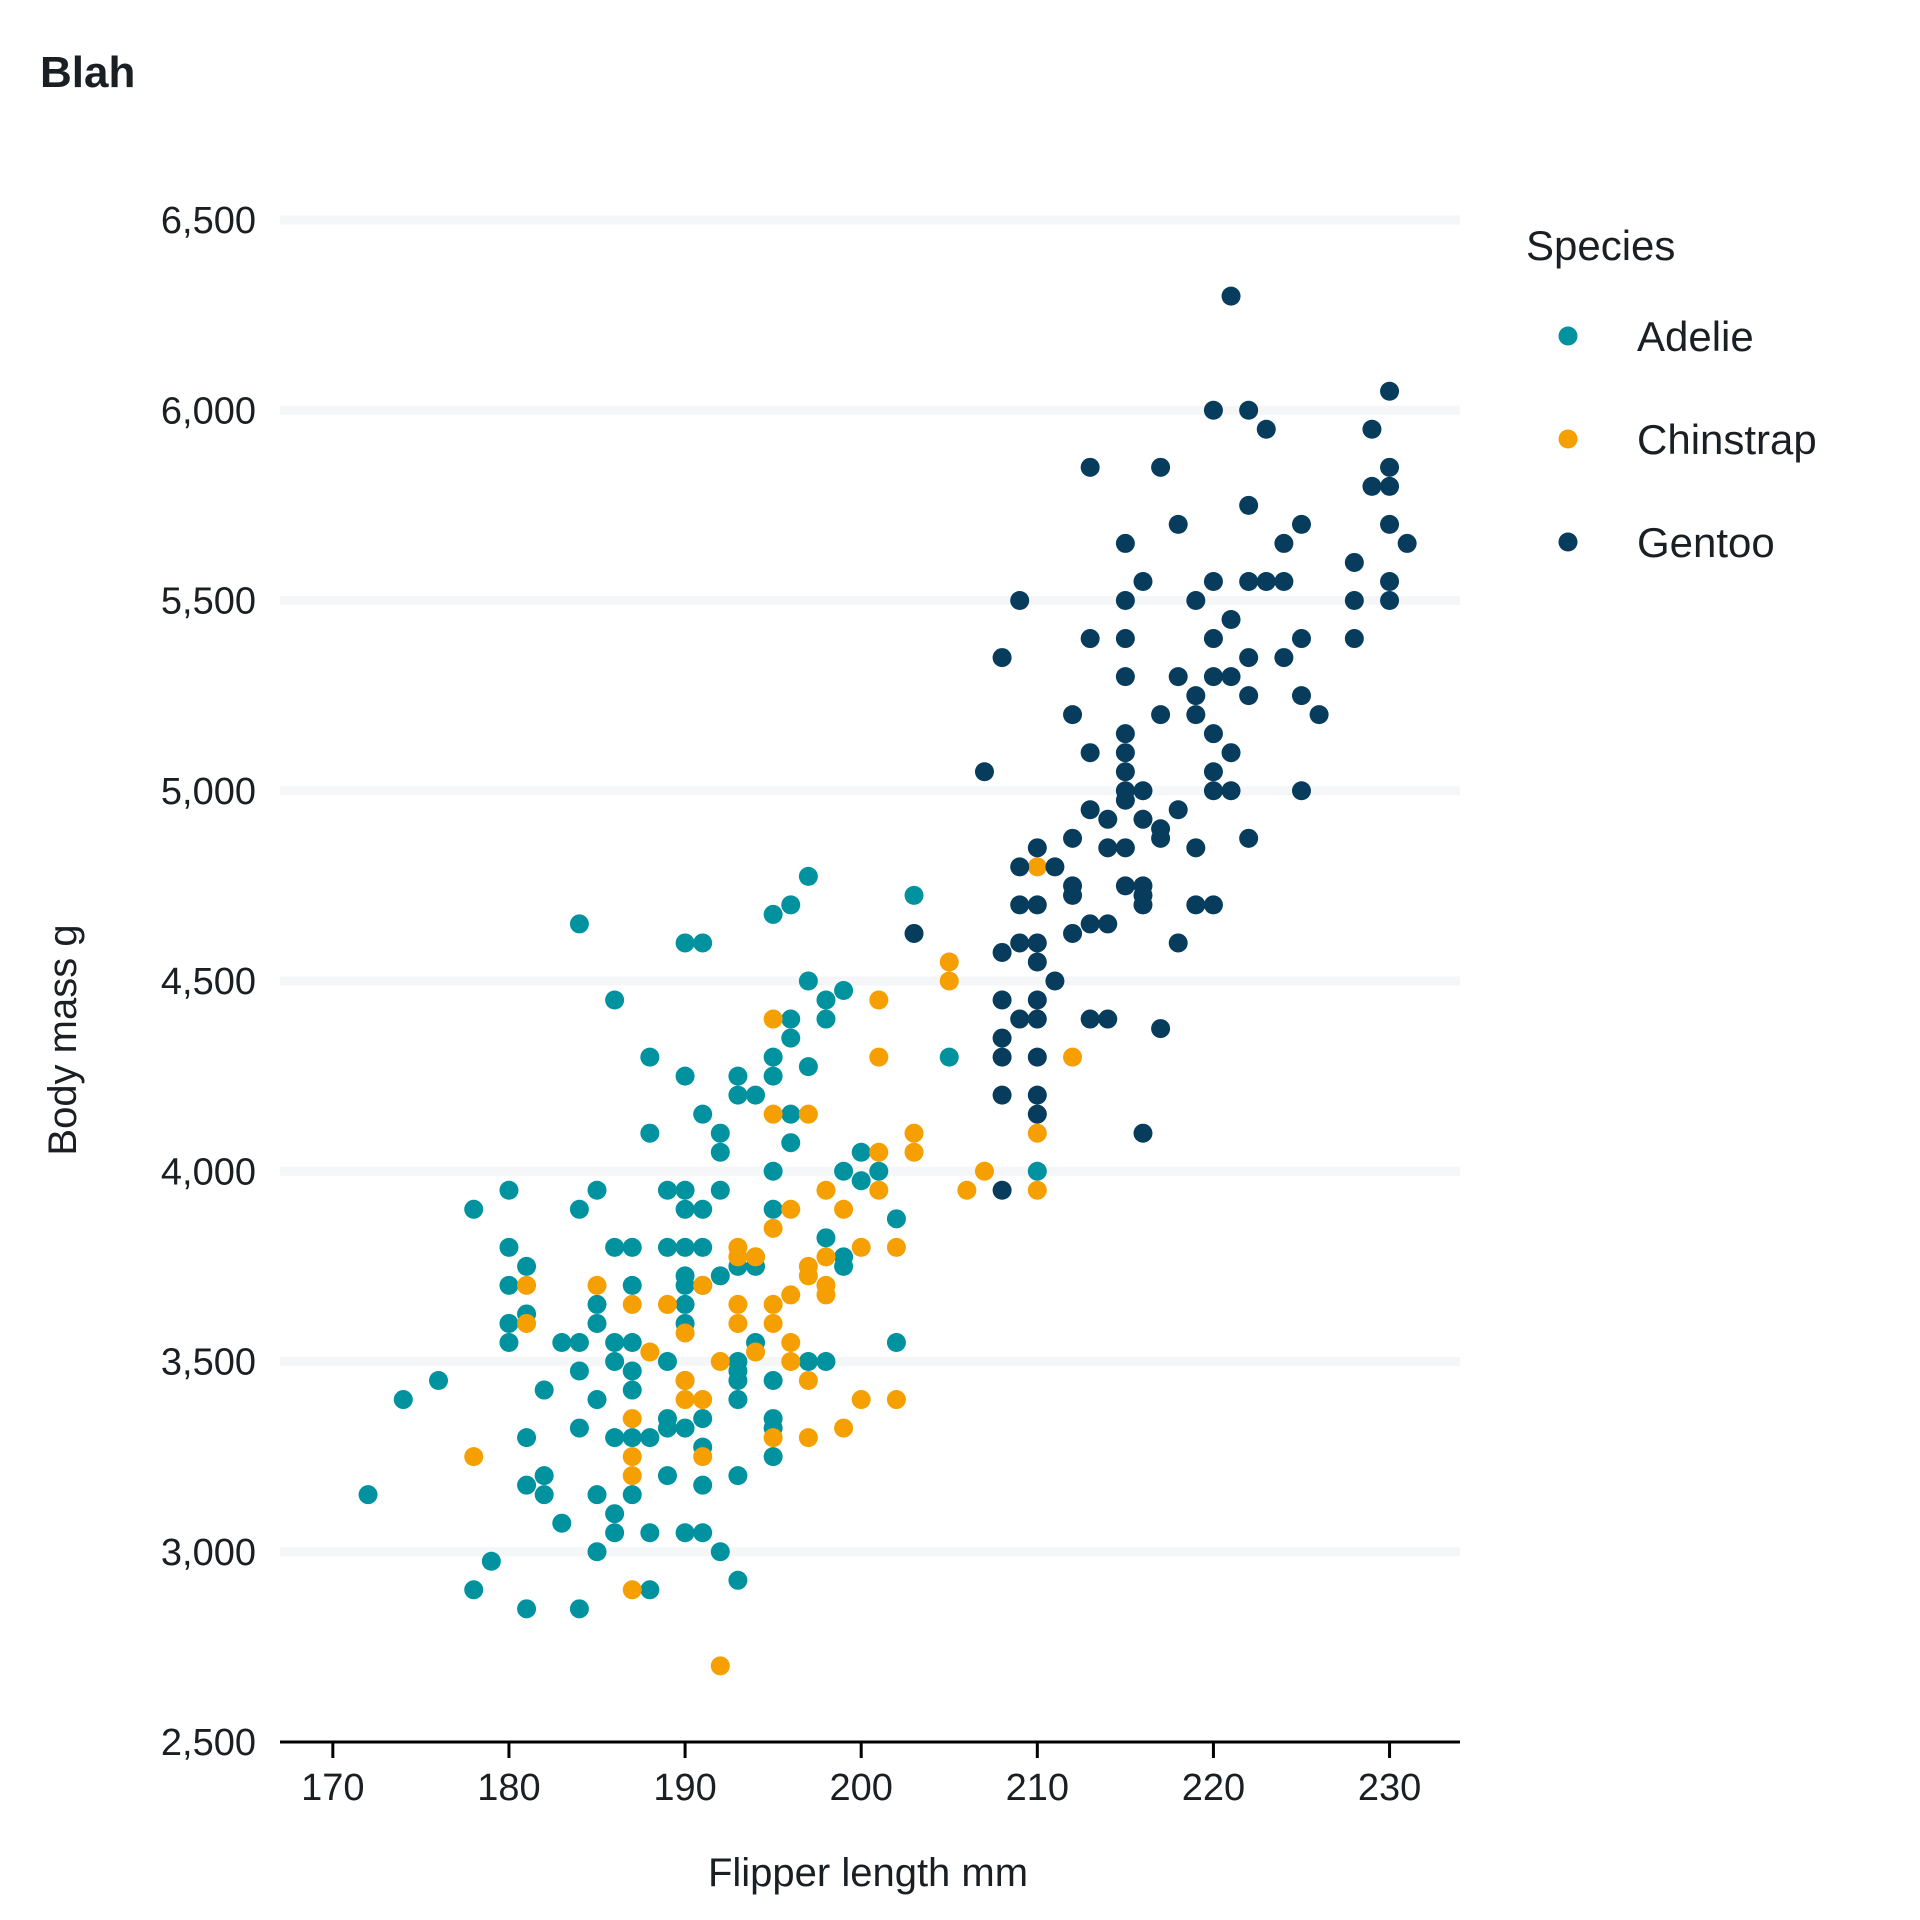 The width and height of the screenshot is (1920, 1920). What do you see at coordinates (1671, 394) in the screenshot?
I see `legend: Species Adelie Chinstrap Gentoo` at bounding box center [1671, 394].